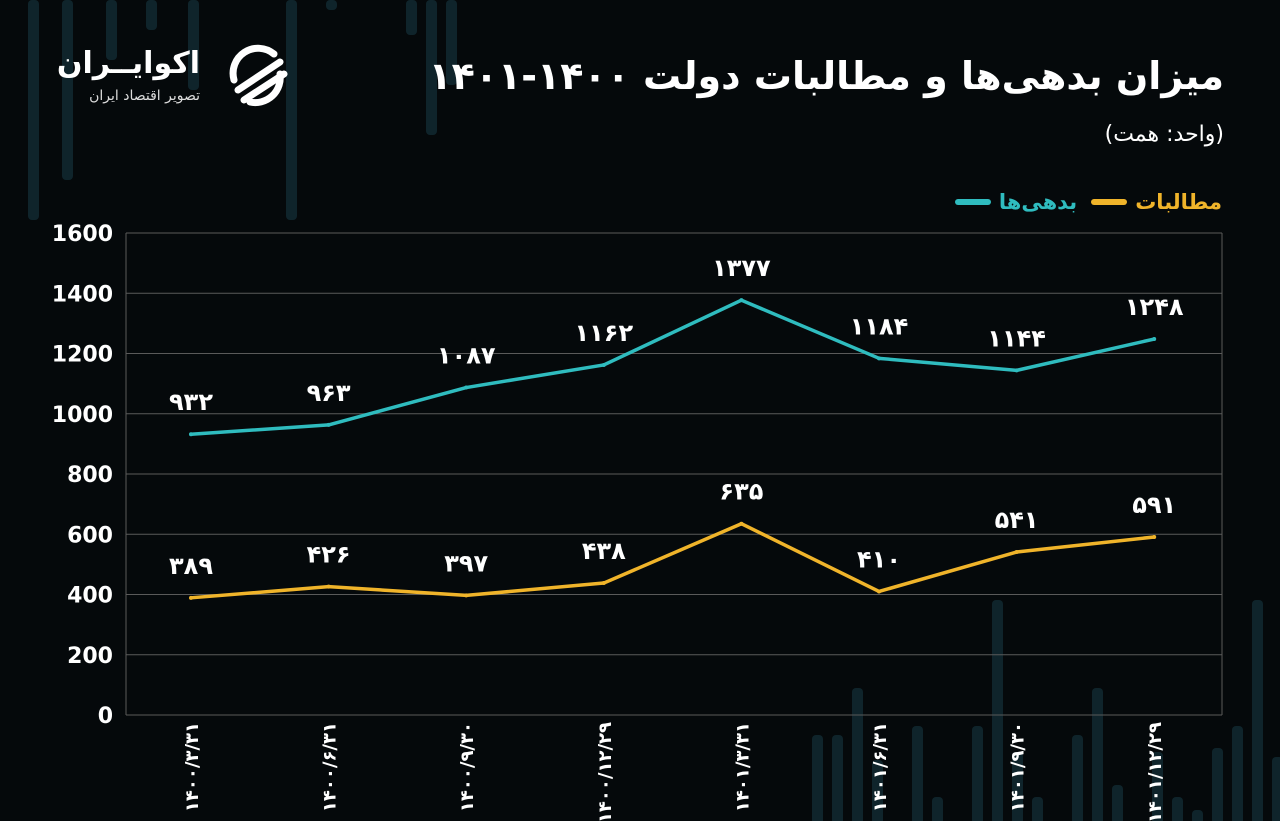 The width and height of the screenshot is (1280, 821). I want to click on legend-item-debts: بدهی‌ها, so click(1016, 202).